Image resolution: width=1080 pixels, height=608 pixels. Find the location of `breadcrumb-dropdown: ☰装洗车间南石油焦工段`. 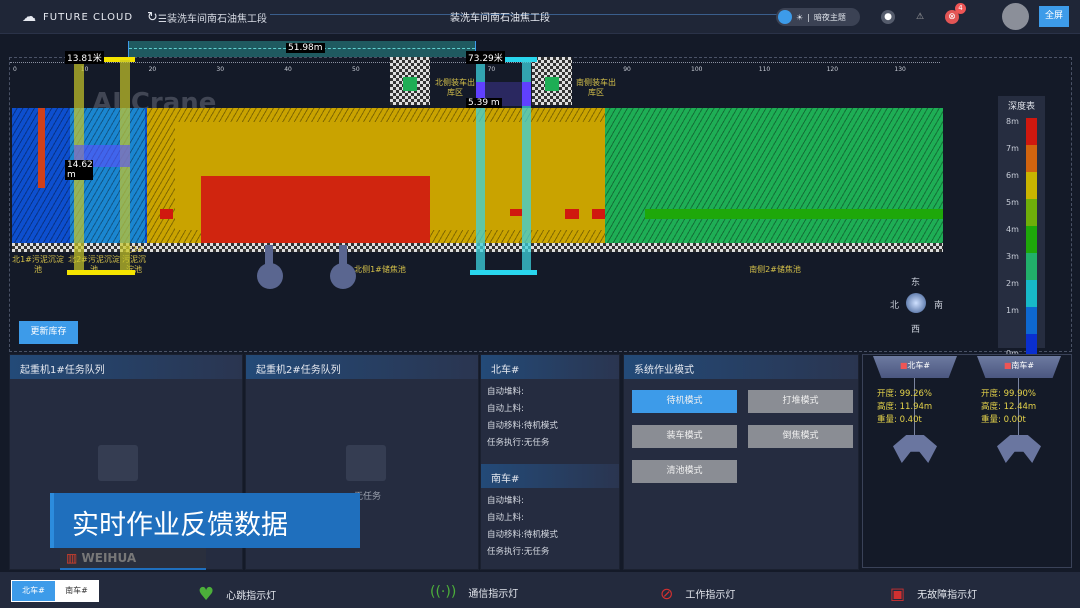

breadcrumb-dropdown: ☰装洗车间南石油焦工段 is located at coordinates (212, 19).